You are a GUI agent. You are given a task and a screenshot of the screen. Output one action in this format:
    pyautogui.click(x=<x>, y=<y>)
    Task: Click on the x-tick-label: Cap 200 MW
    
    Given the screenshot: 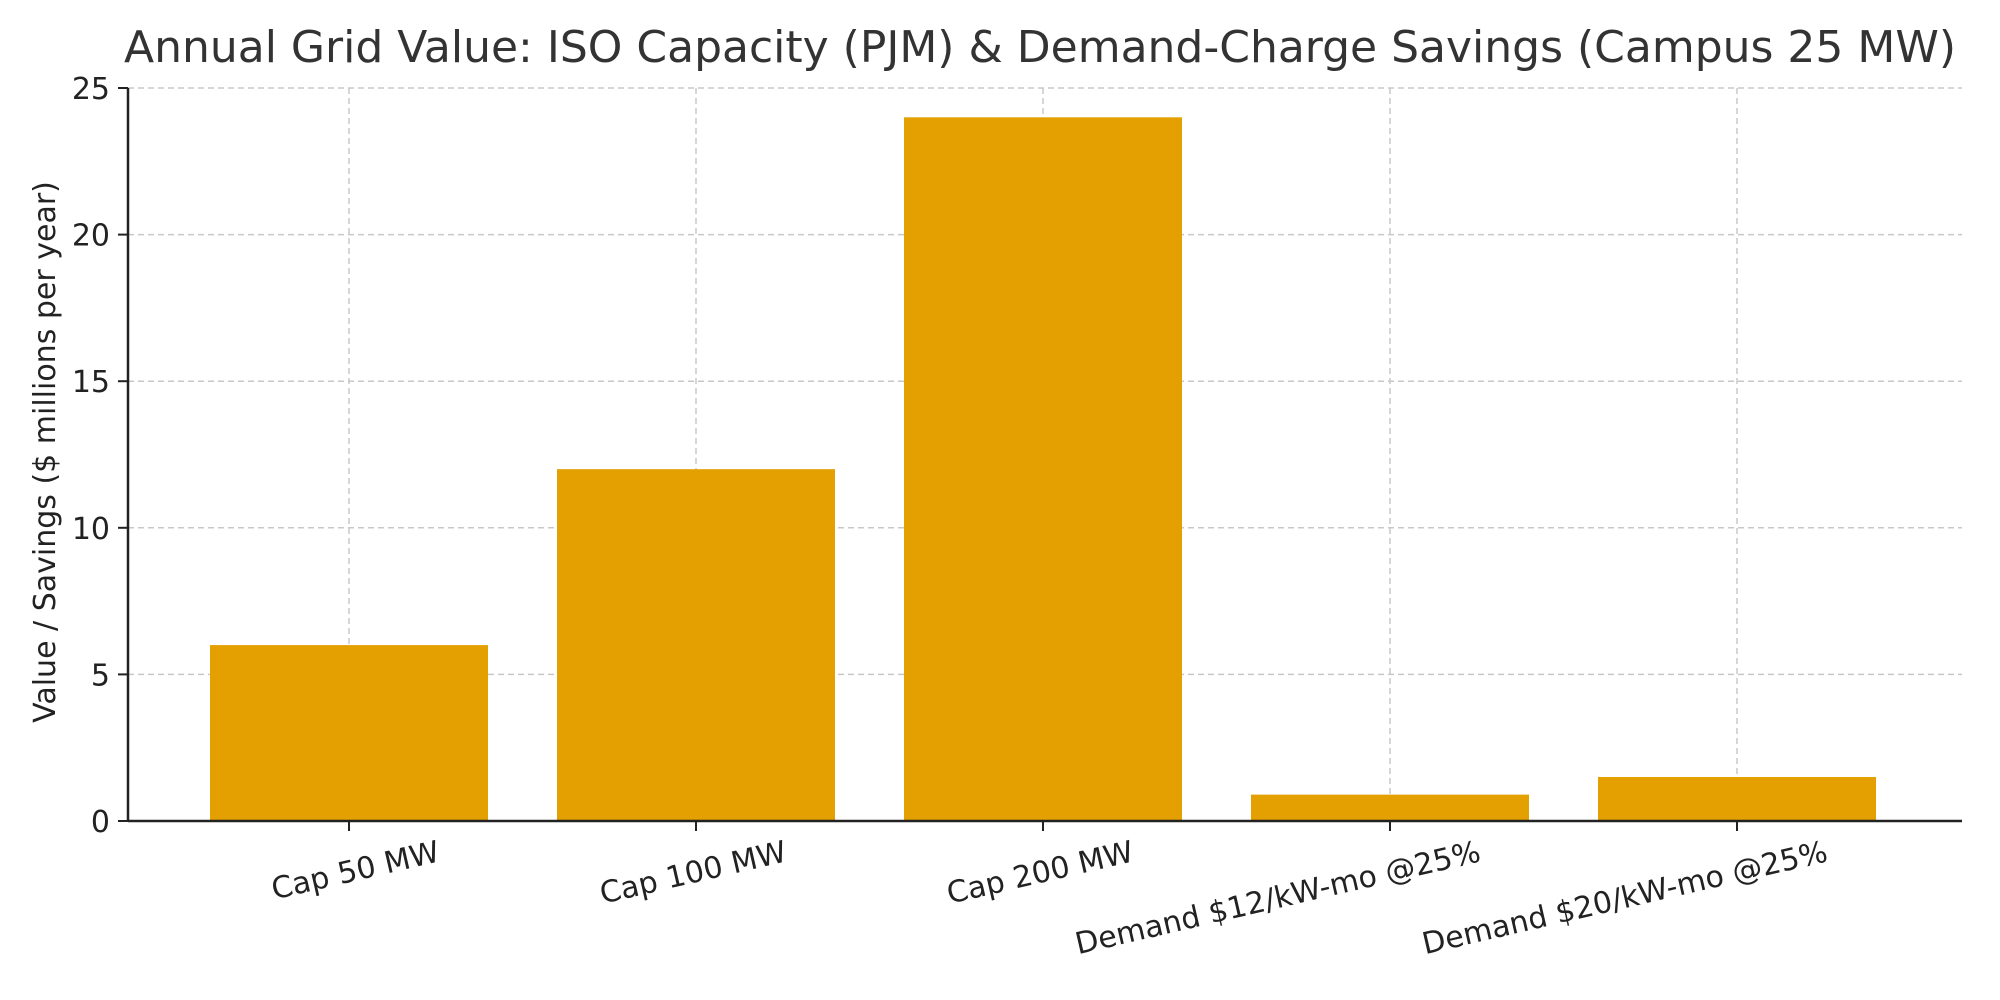 What is the action you would take?
    pyautogui.click(x=1040, y=873)
    